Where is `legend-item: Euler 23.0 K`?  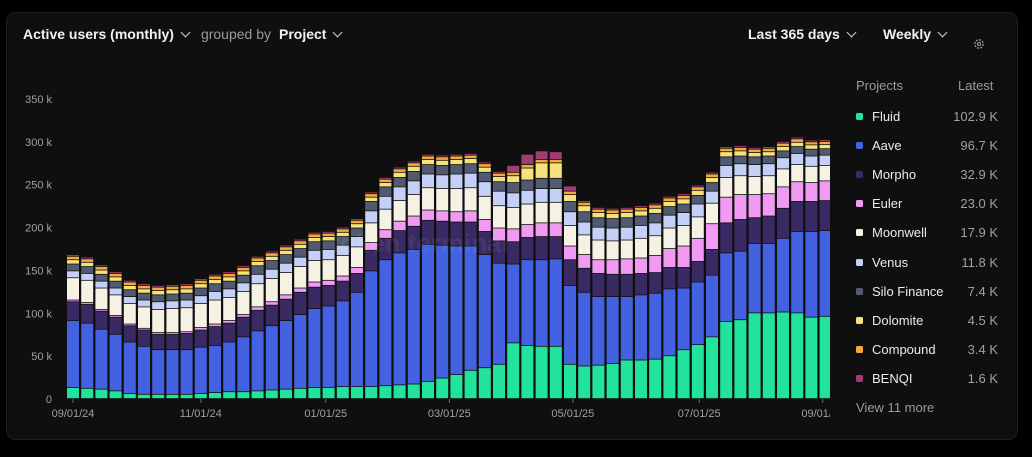
legend-item: Euler 23.0 K is located at coordinates (927, 204).